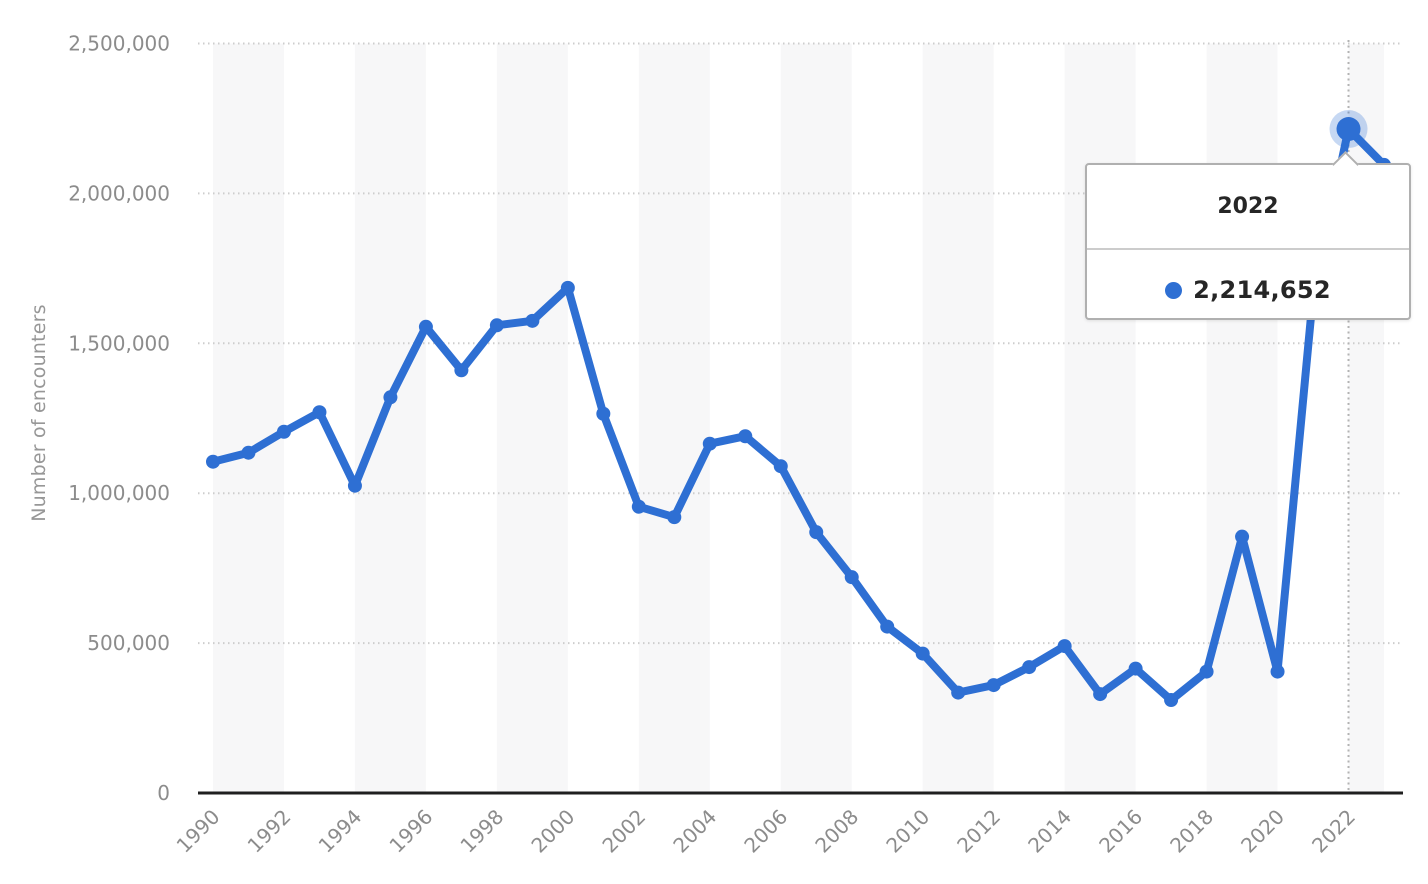  What do you see at coordinates (638, 506) in the screenshot?
I see `data-point-2002` at bounding box center [638, 506].